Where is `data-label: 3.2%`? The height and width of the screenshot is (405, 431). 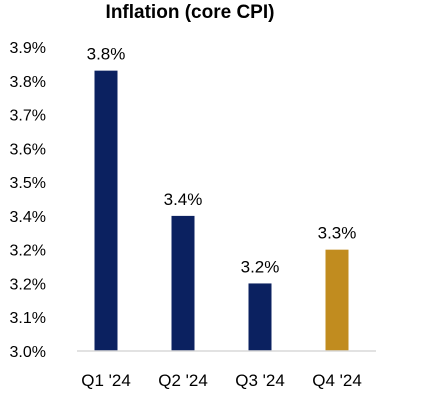
data-label: 3.2% is located at coordinates (260, 266).